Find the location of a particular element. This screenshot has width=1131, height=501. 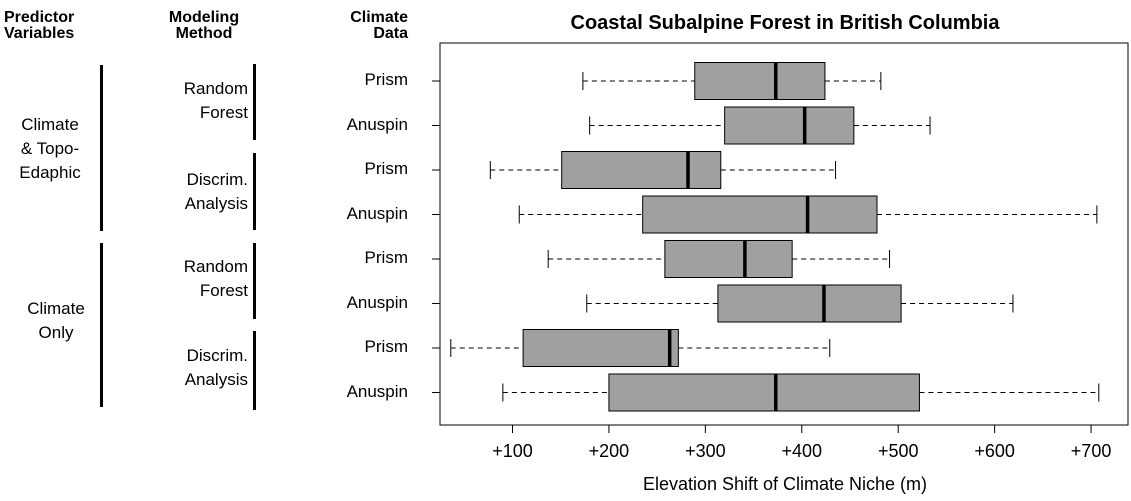

x-tick-label: +300 is located at coordinates (705, 451).